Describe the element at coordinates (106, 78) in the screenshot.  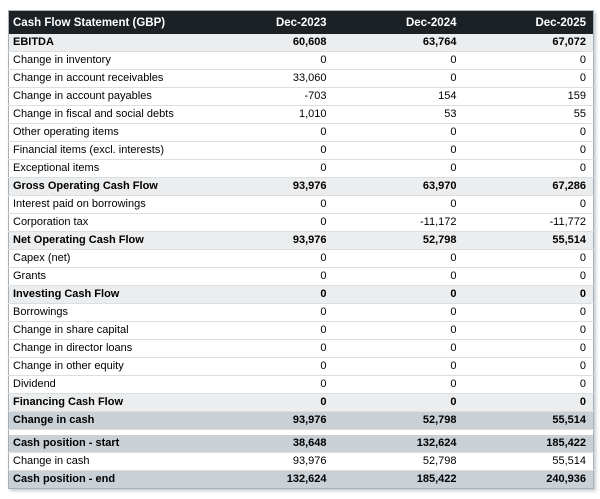
I see `row-label: Change in account receivables` at that location.